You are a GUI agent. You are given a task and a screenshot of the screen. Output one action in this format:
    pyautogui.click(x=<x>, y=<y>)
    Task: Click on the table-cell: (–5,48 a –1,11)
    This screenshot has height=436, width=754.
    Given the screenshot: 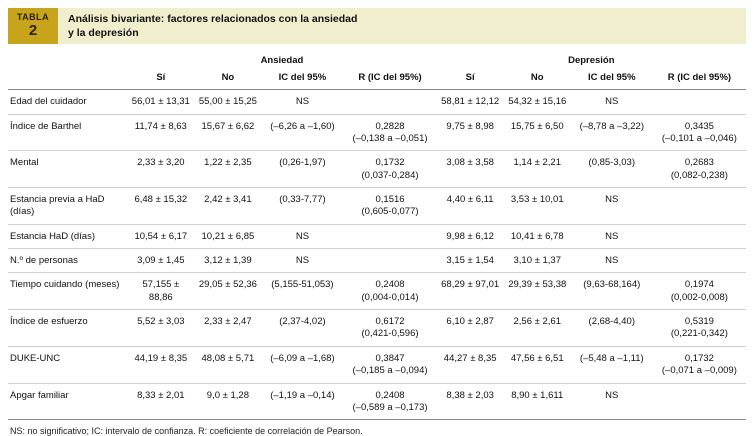 What is the action you would take?
    pyautogui.click(x=611, y=365)
    